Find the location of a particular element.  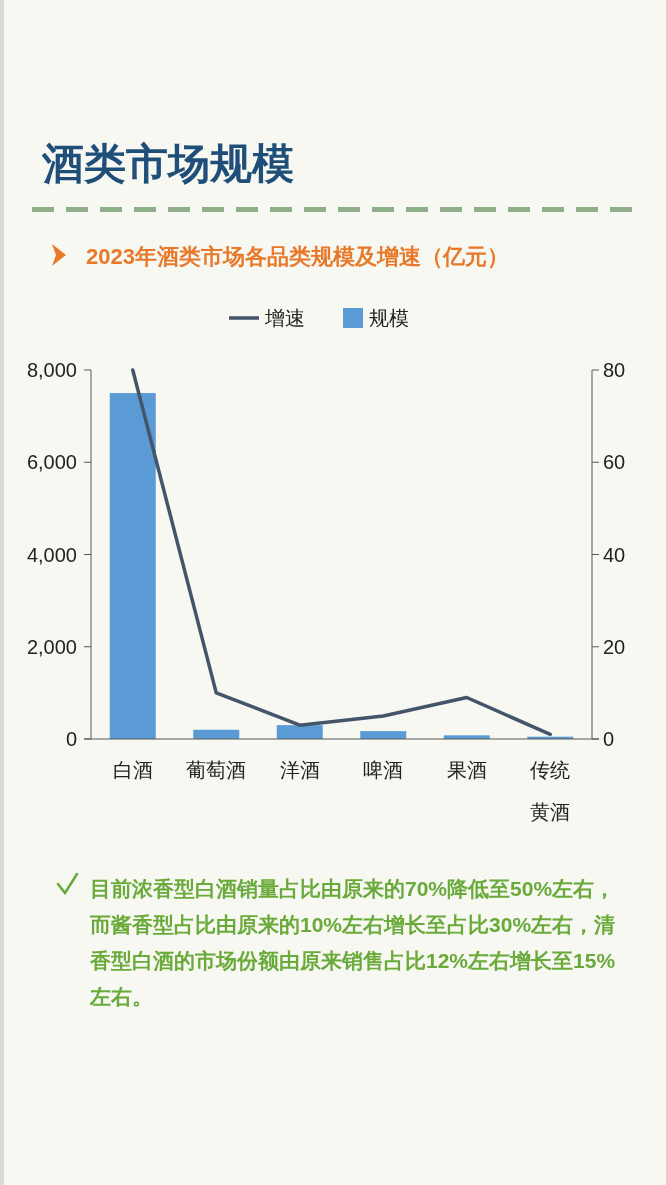

x-tick-label: 果酒 is located at coordinates (466, 770).